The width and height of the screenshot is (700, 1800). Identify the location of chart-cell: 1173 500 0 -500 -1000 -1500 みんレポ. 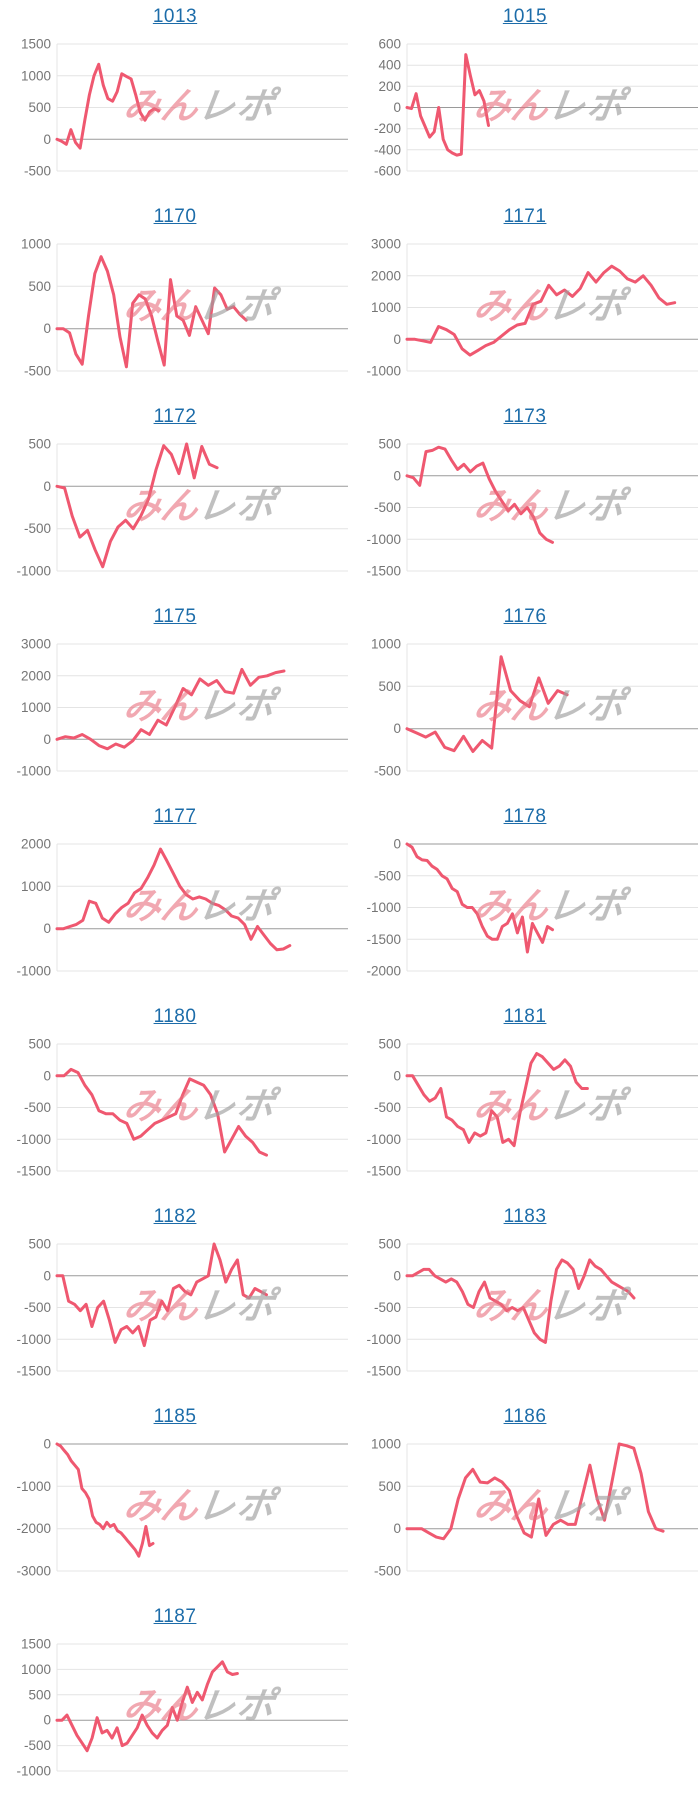
(525, 500).